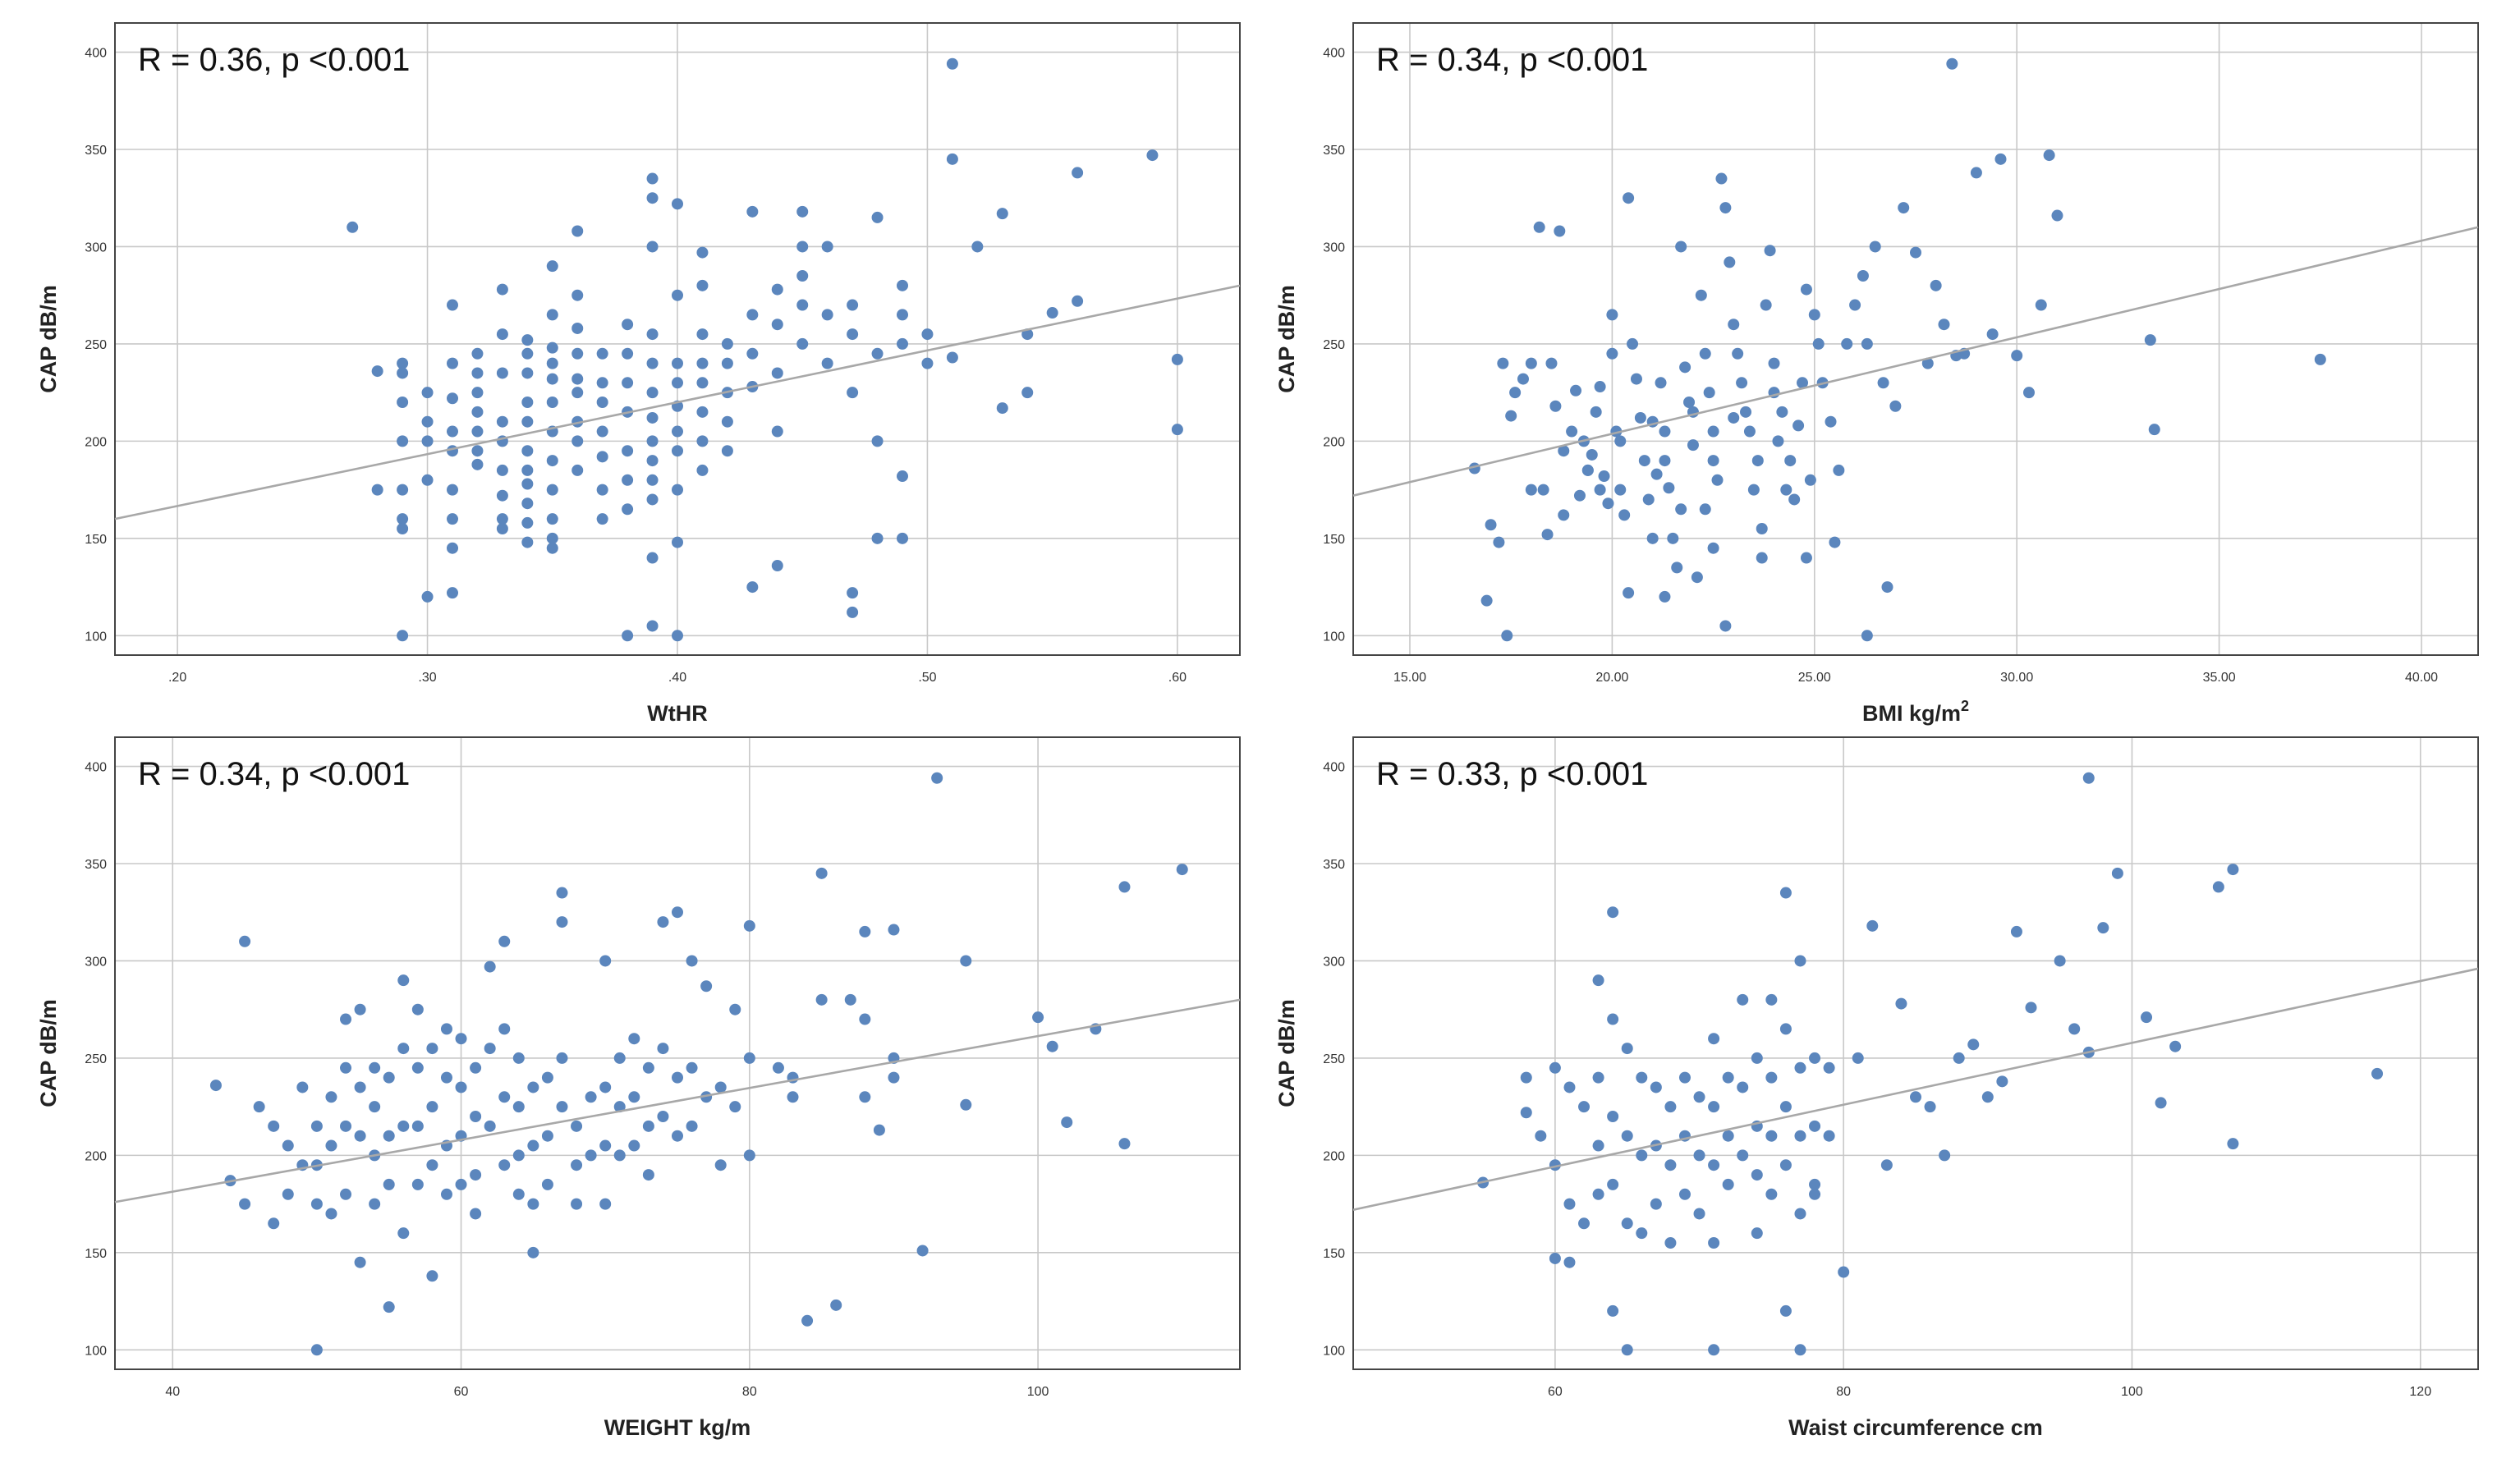 This screenshot has height=1467, width=2520. Describe the element at coordinates (1814, 678) in the screenshot. I see `x-tick-label: 25.00` at that location.